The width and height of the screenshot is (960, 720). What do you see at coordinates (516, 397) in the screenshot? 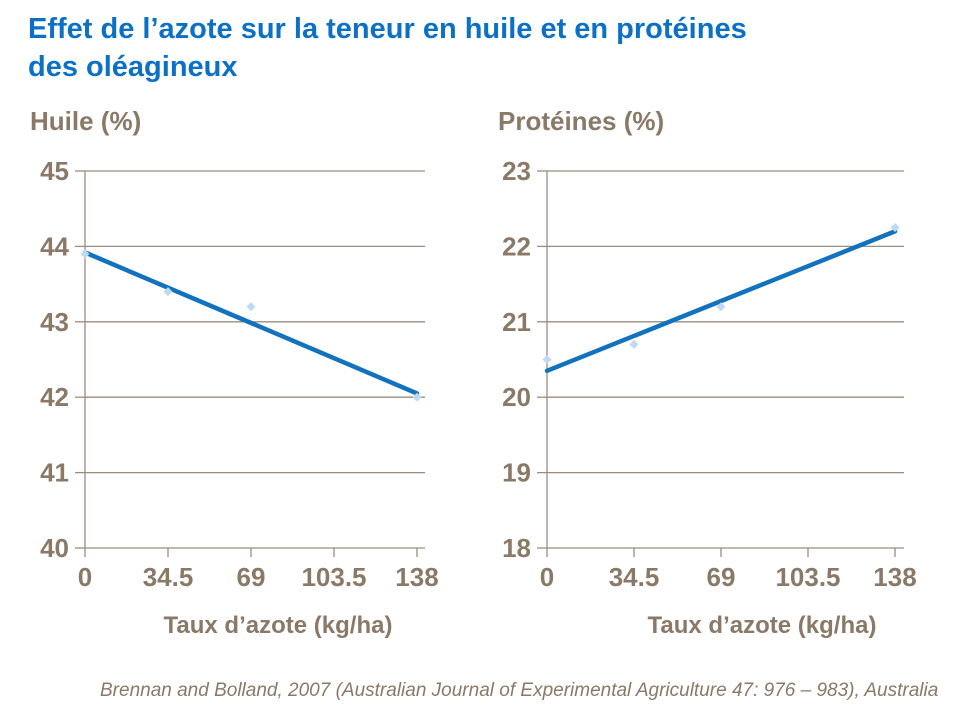
I see `y-tick-label: 20` at bounding box center [516, 397].